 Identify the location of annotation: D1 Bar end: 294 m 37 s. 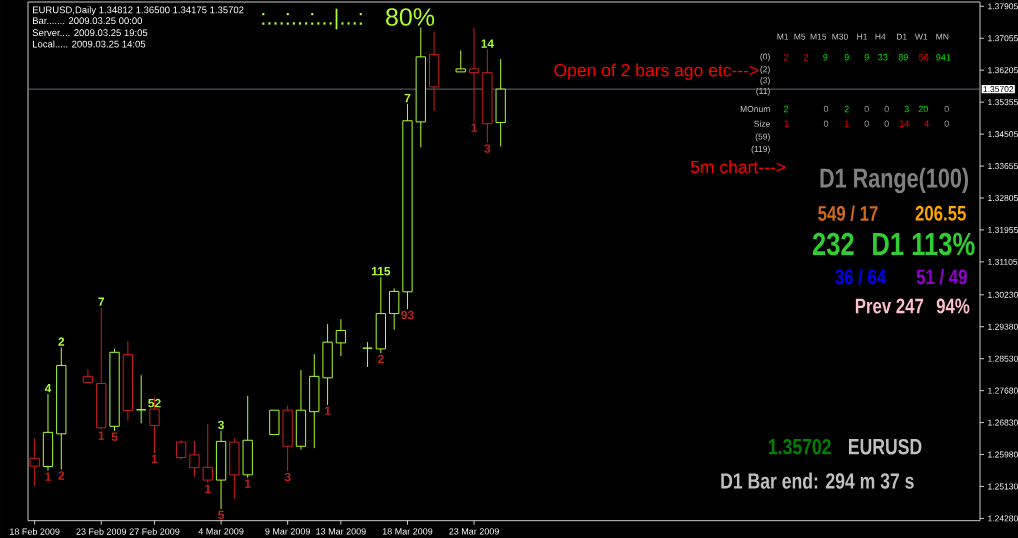
(817, 480).